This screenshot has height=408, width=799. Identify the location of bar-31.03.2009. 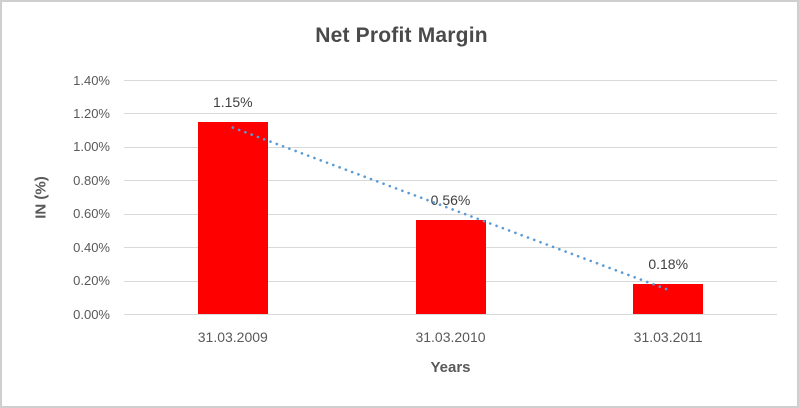
(232, 217).